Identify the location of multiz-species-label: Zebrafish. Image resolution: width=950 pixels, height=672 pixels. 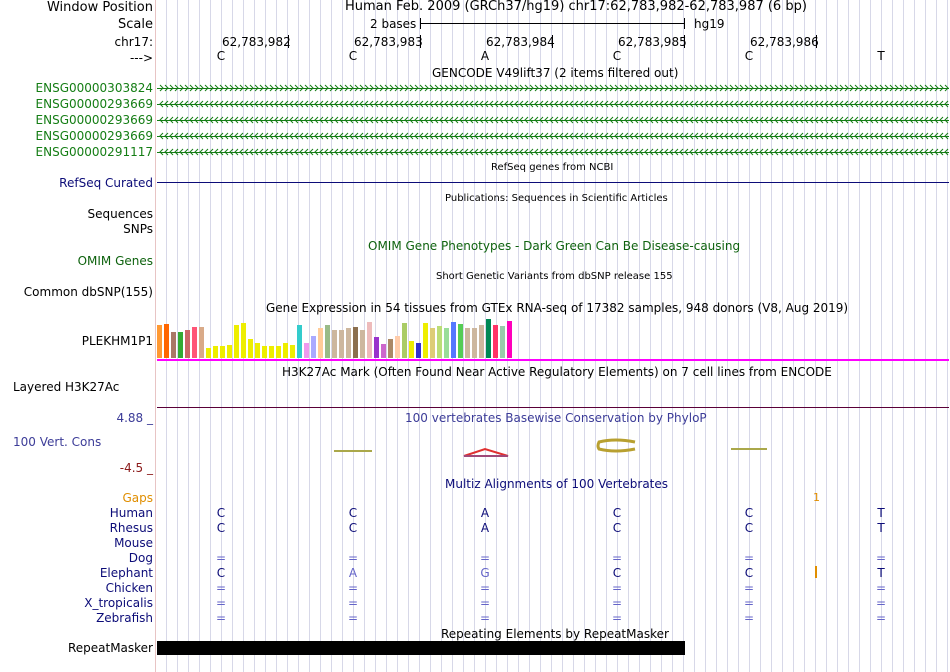
(124, 618).